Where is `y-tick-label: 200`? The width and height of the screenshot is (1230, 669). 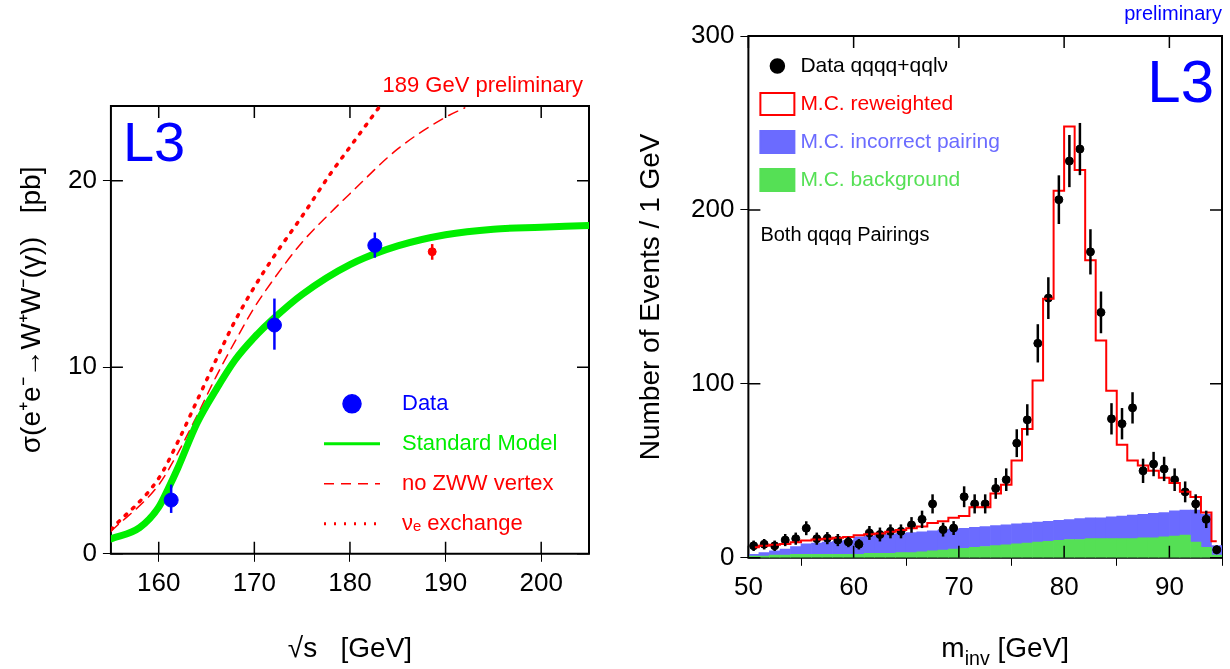
y-tick-label: 200 is located at coordinates (712, 208).